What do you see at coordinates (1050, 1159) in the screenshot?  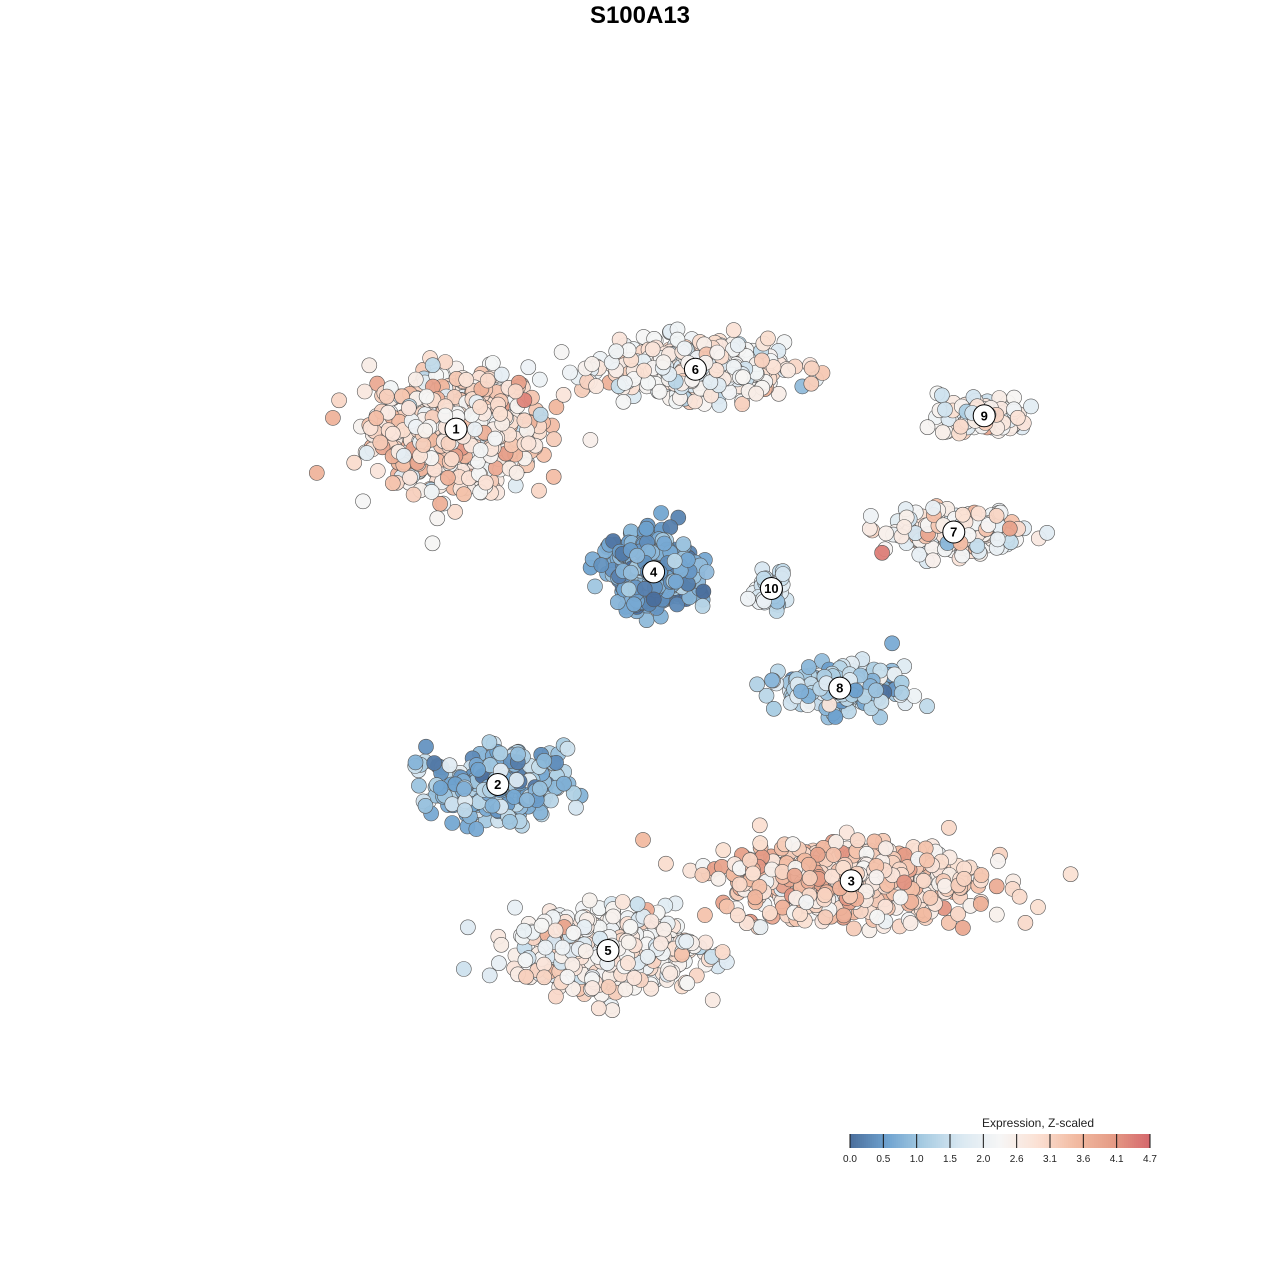 I see `legend-tick-label: 3.1` at bounding box center [1050, 1159].